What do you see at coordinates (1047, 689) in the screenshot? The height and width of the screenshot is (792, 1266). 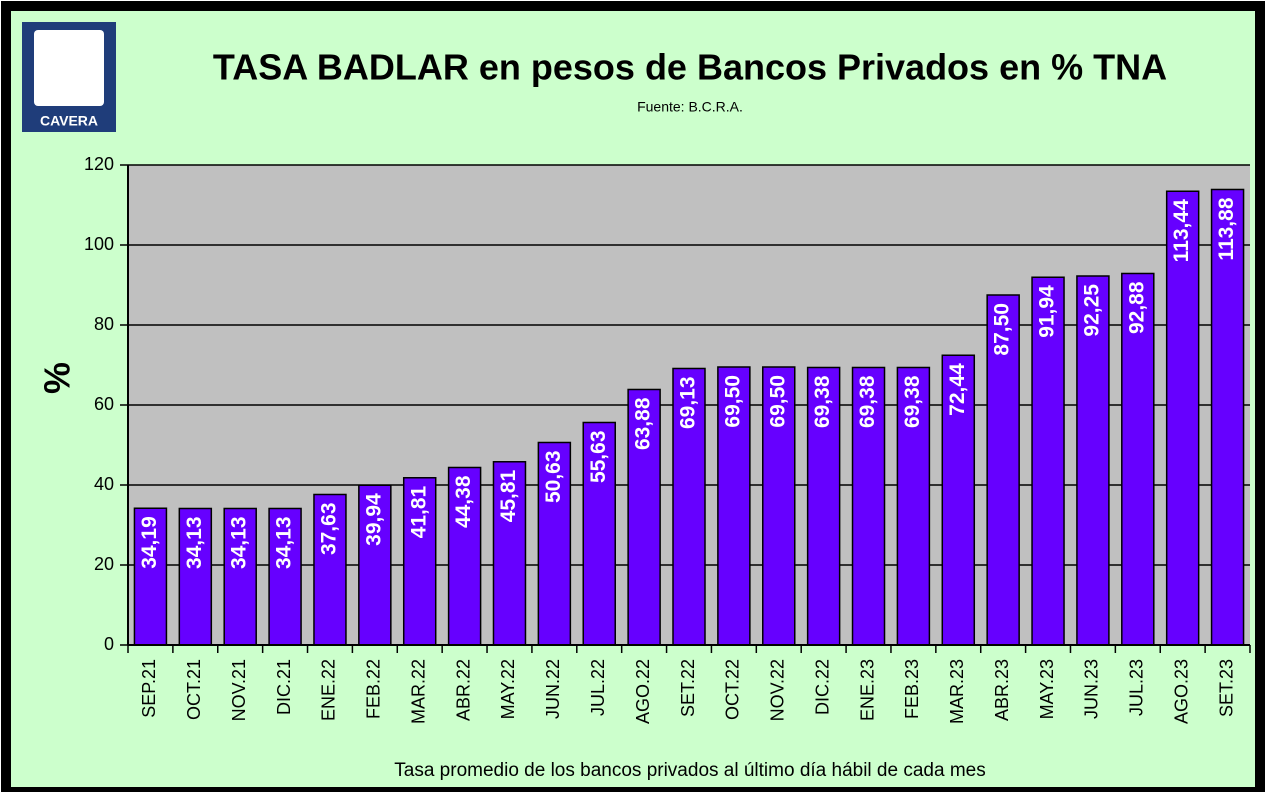 I see `x-tick-label: MAY.23` at bounding box center [1047, 689].